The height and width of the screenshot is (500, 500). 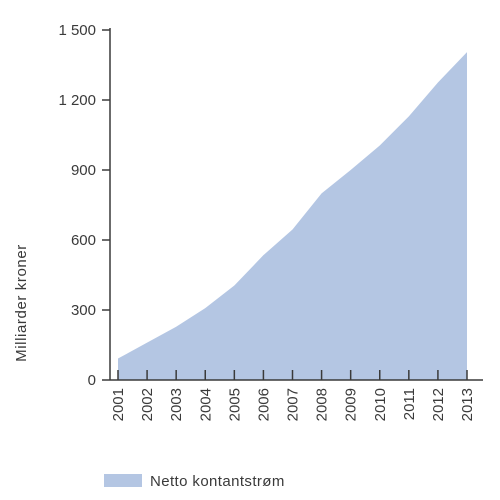 I want to click on legend-label: Netto kontantstrøm, so click(x=217, y=481).